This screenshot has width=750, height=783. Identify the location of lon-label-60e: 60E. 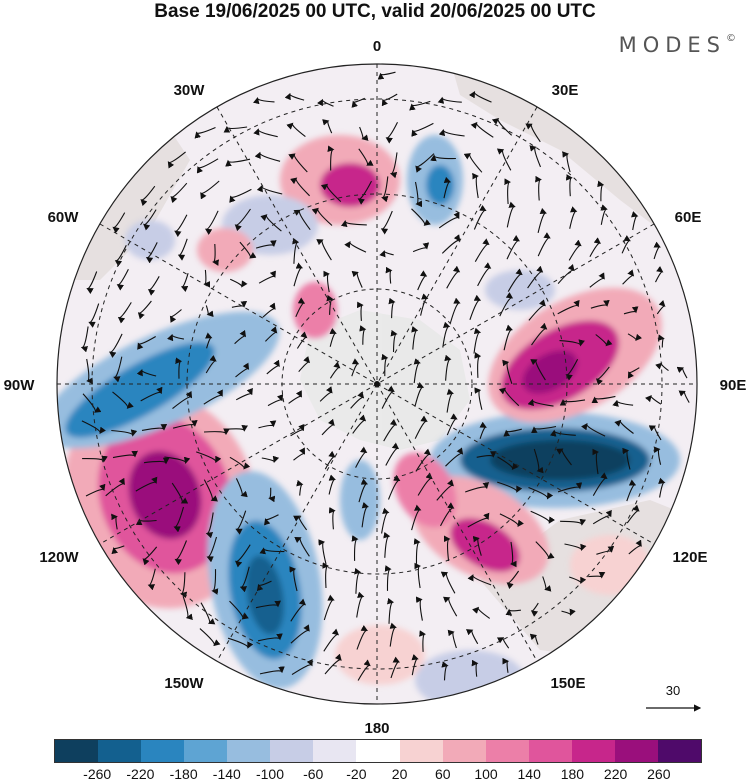
(688, 217).